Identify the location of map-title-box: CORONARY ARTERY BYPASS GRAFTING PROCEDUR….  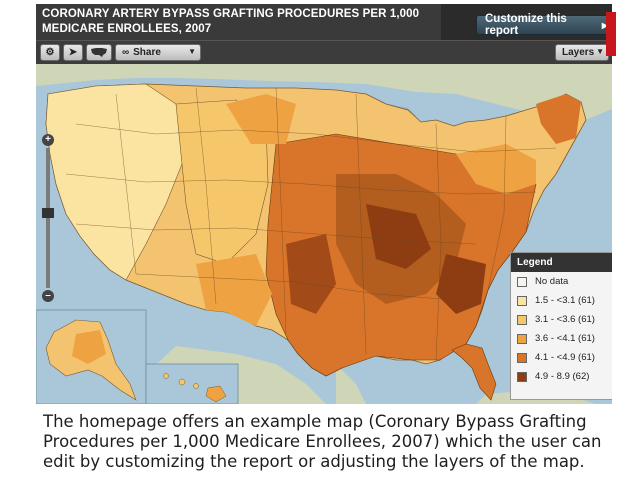
(238, 22).